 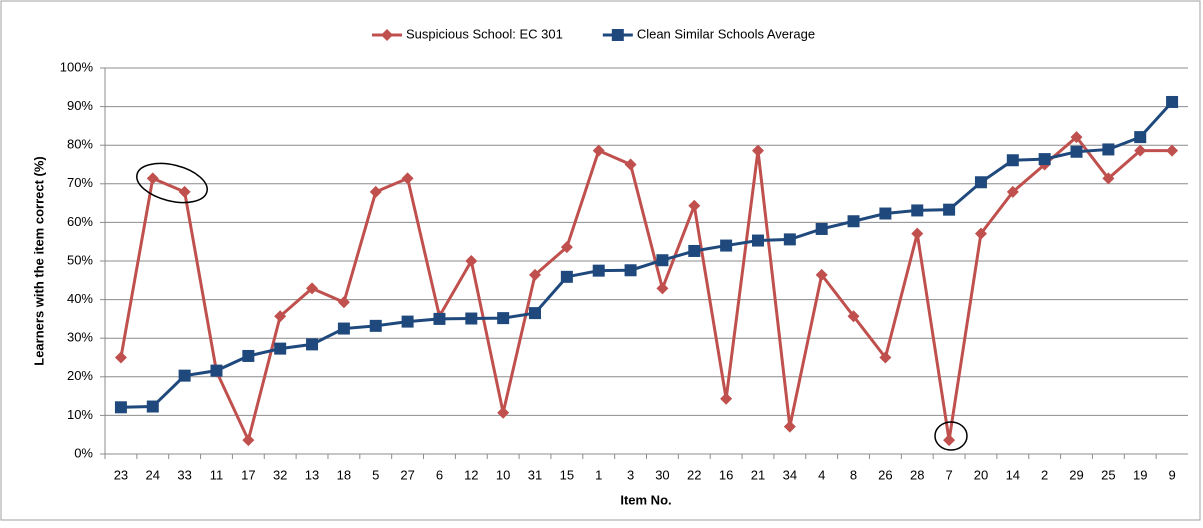 I want to click on y-tick-label: 100%, so click(x=77, y=66).